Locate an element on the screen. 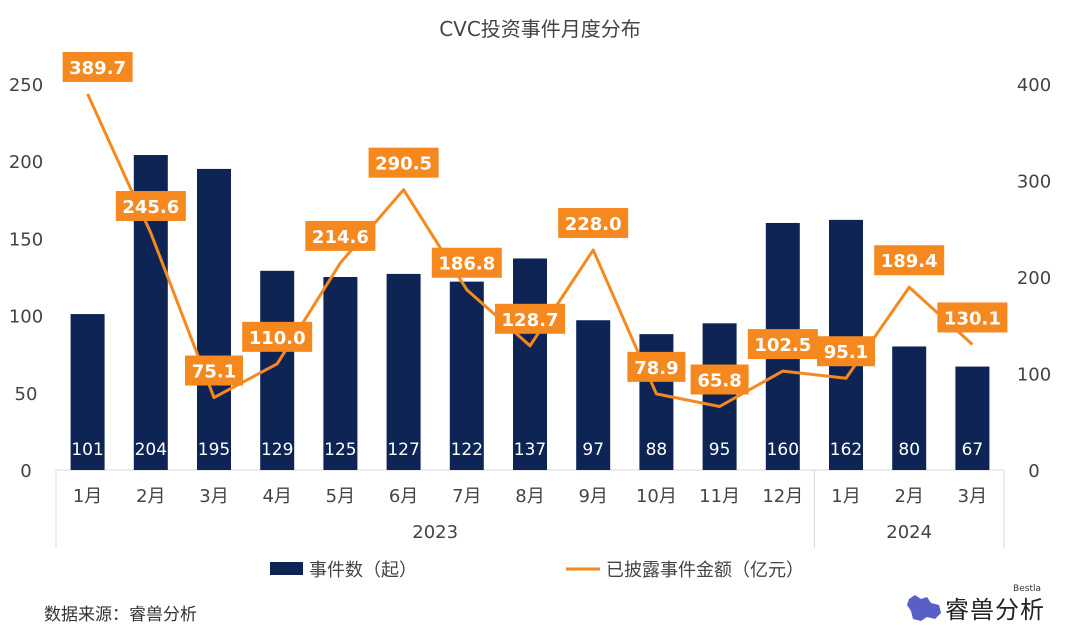  line-label: 110.0 is located at coordinates (277, 338).